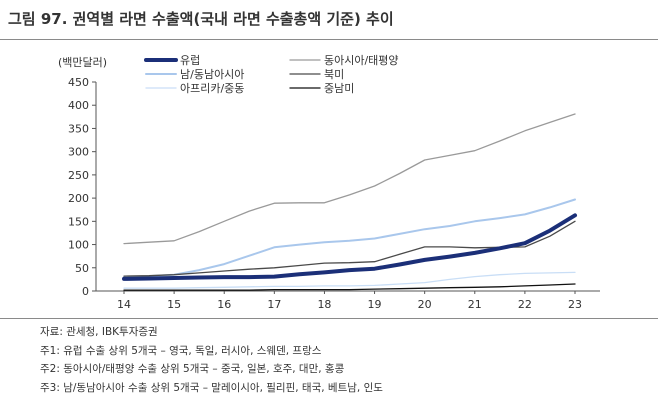 This screenshot has height=402, width=658. Describe the element at coordinates (78, 82) in the screenshot. I see `y-tick-label: 450` at that location.